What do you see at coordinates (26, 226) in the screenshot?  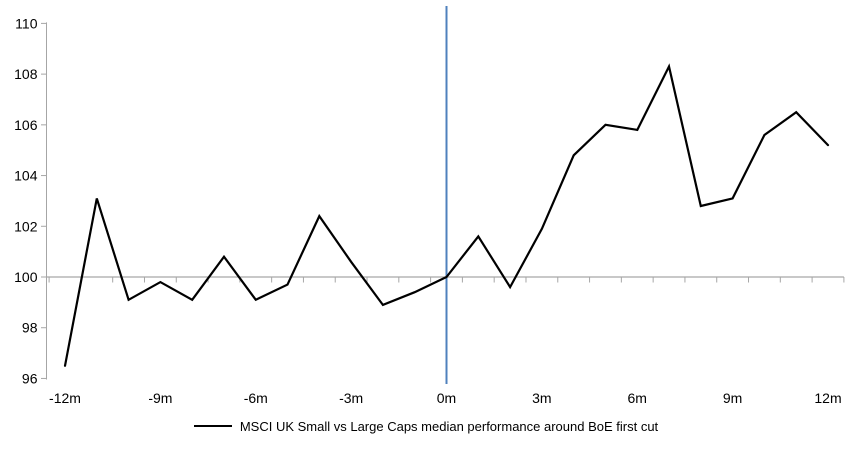 I see `y-tick-label: 102` at bounding box center [26, 226].